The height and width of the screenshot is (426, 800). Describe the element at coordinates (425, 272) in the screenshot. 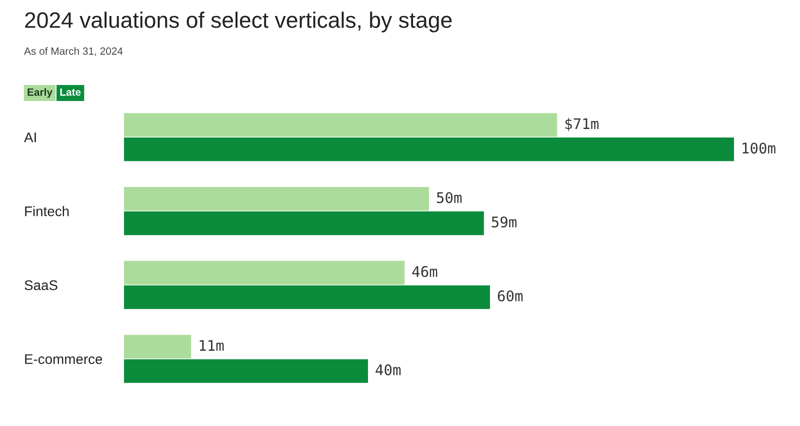

I see `data-label: 46m` at that location.